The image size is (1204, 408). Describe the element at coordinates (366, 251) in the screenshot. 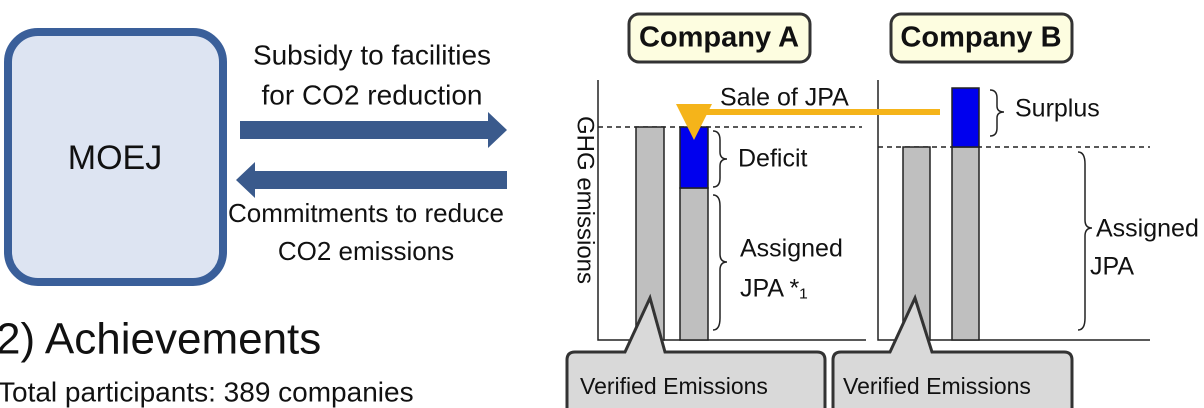

I see `commitments-line: CO2 emissions` at that location.